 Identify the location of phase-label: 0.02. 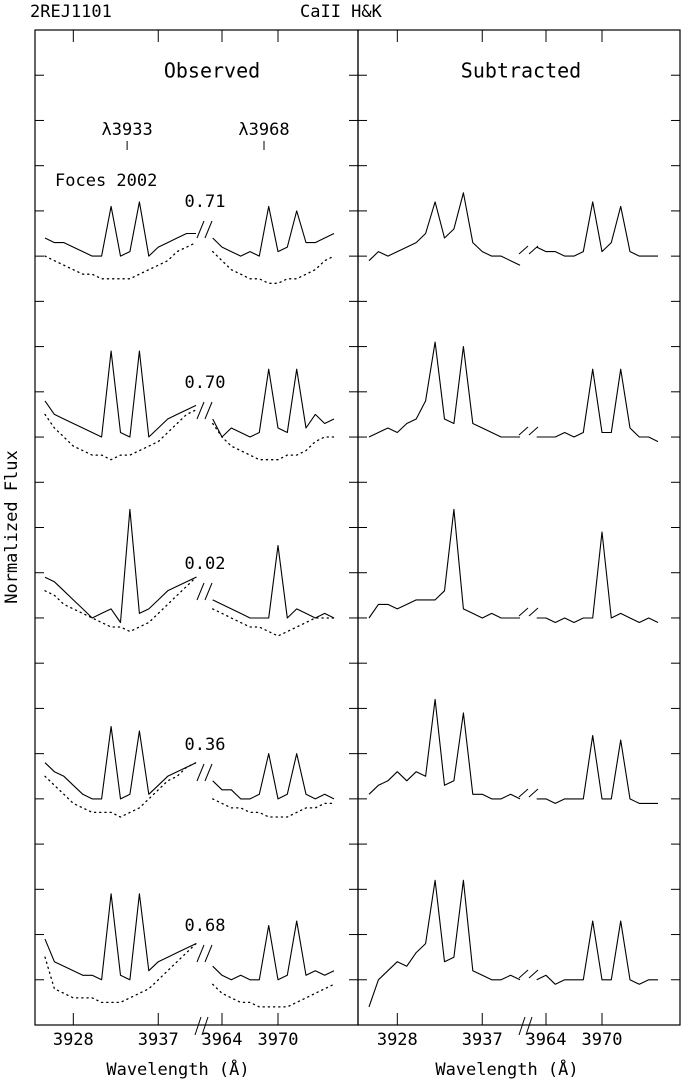
(205, 564).